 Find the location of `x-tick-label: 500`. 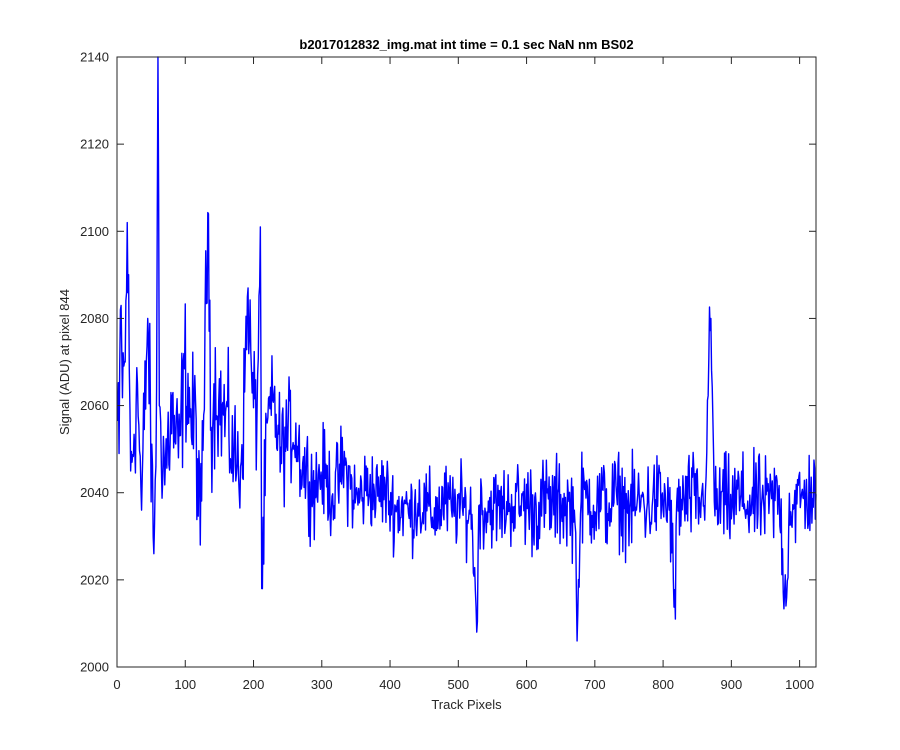

x-tick-label: 500 is located at coordinates (458, 684).